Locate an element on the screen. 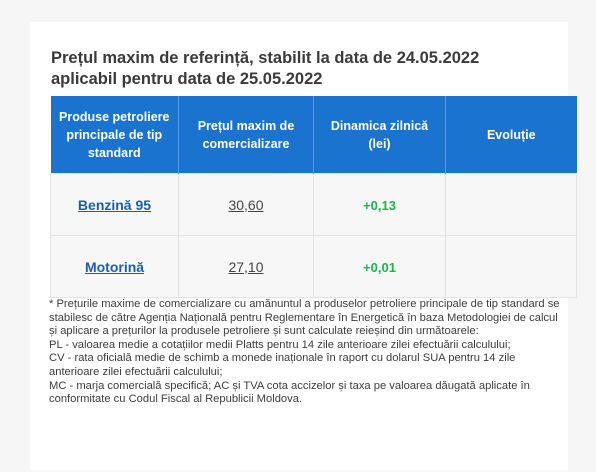 Image resolution: width=596 pixels, height=472 pixels. price-cell: 27,10 is located at coordinates (246, 266).